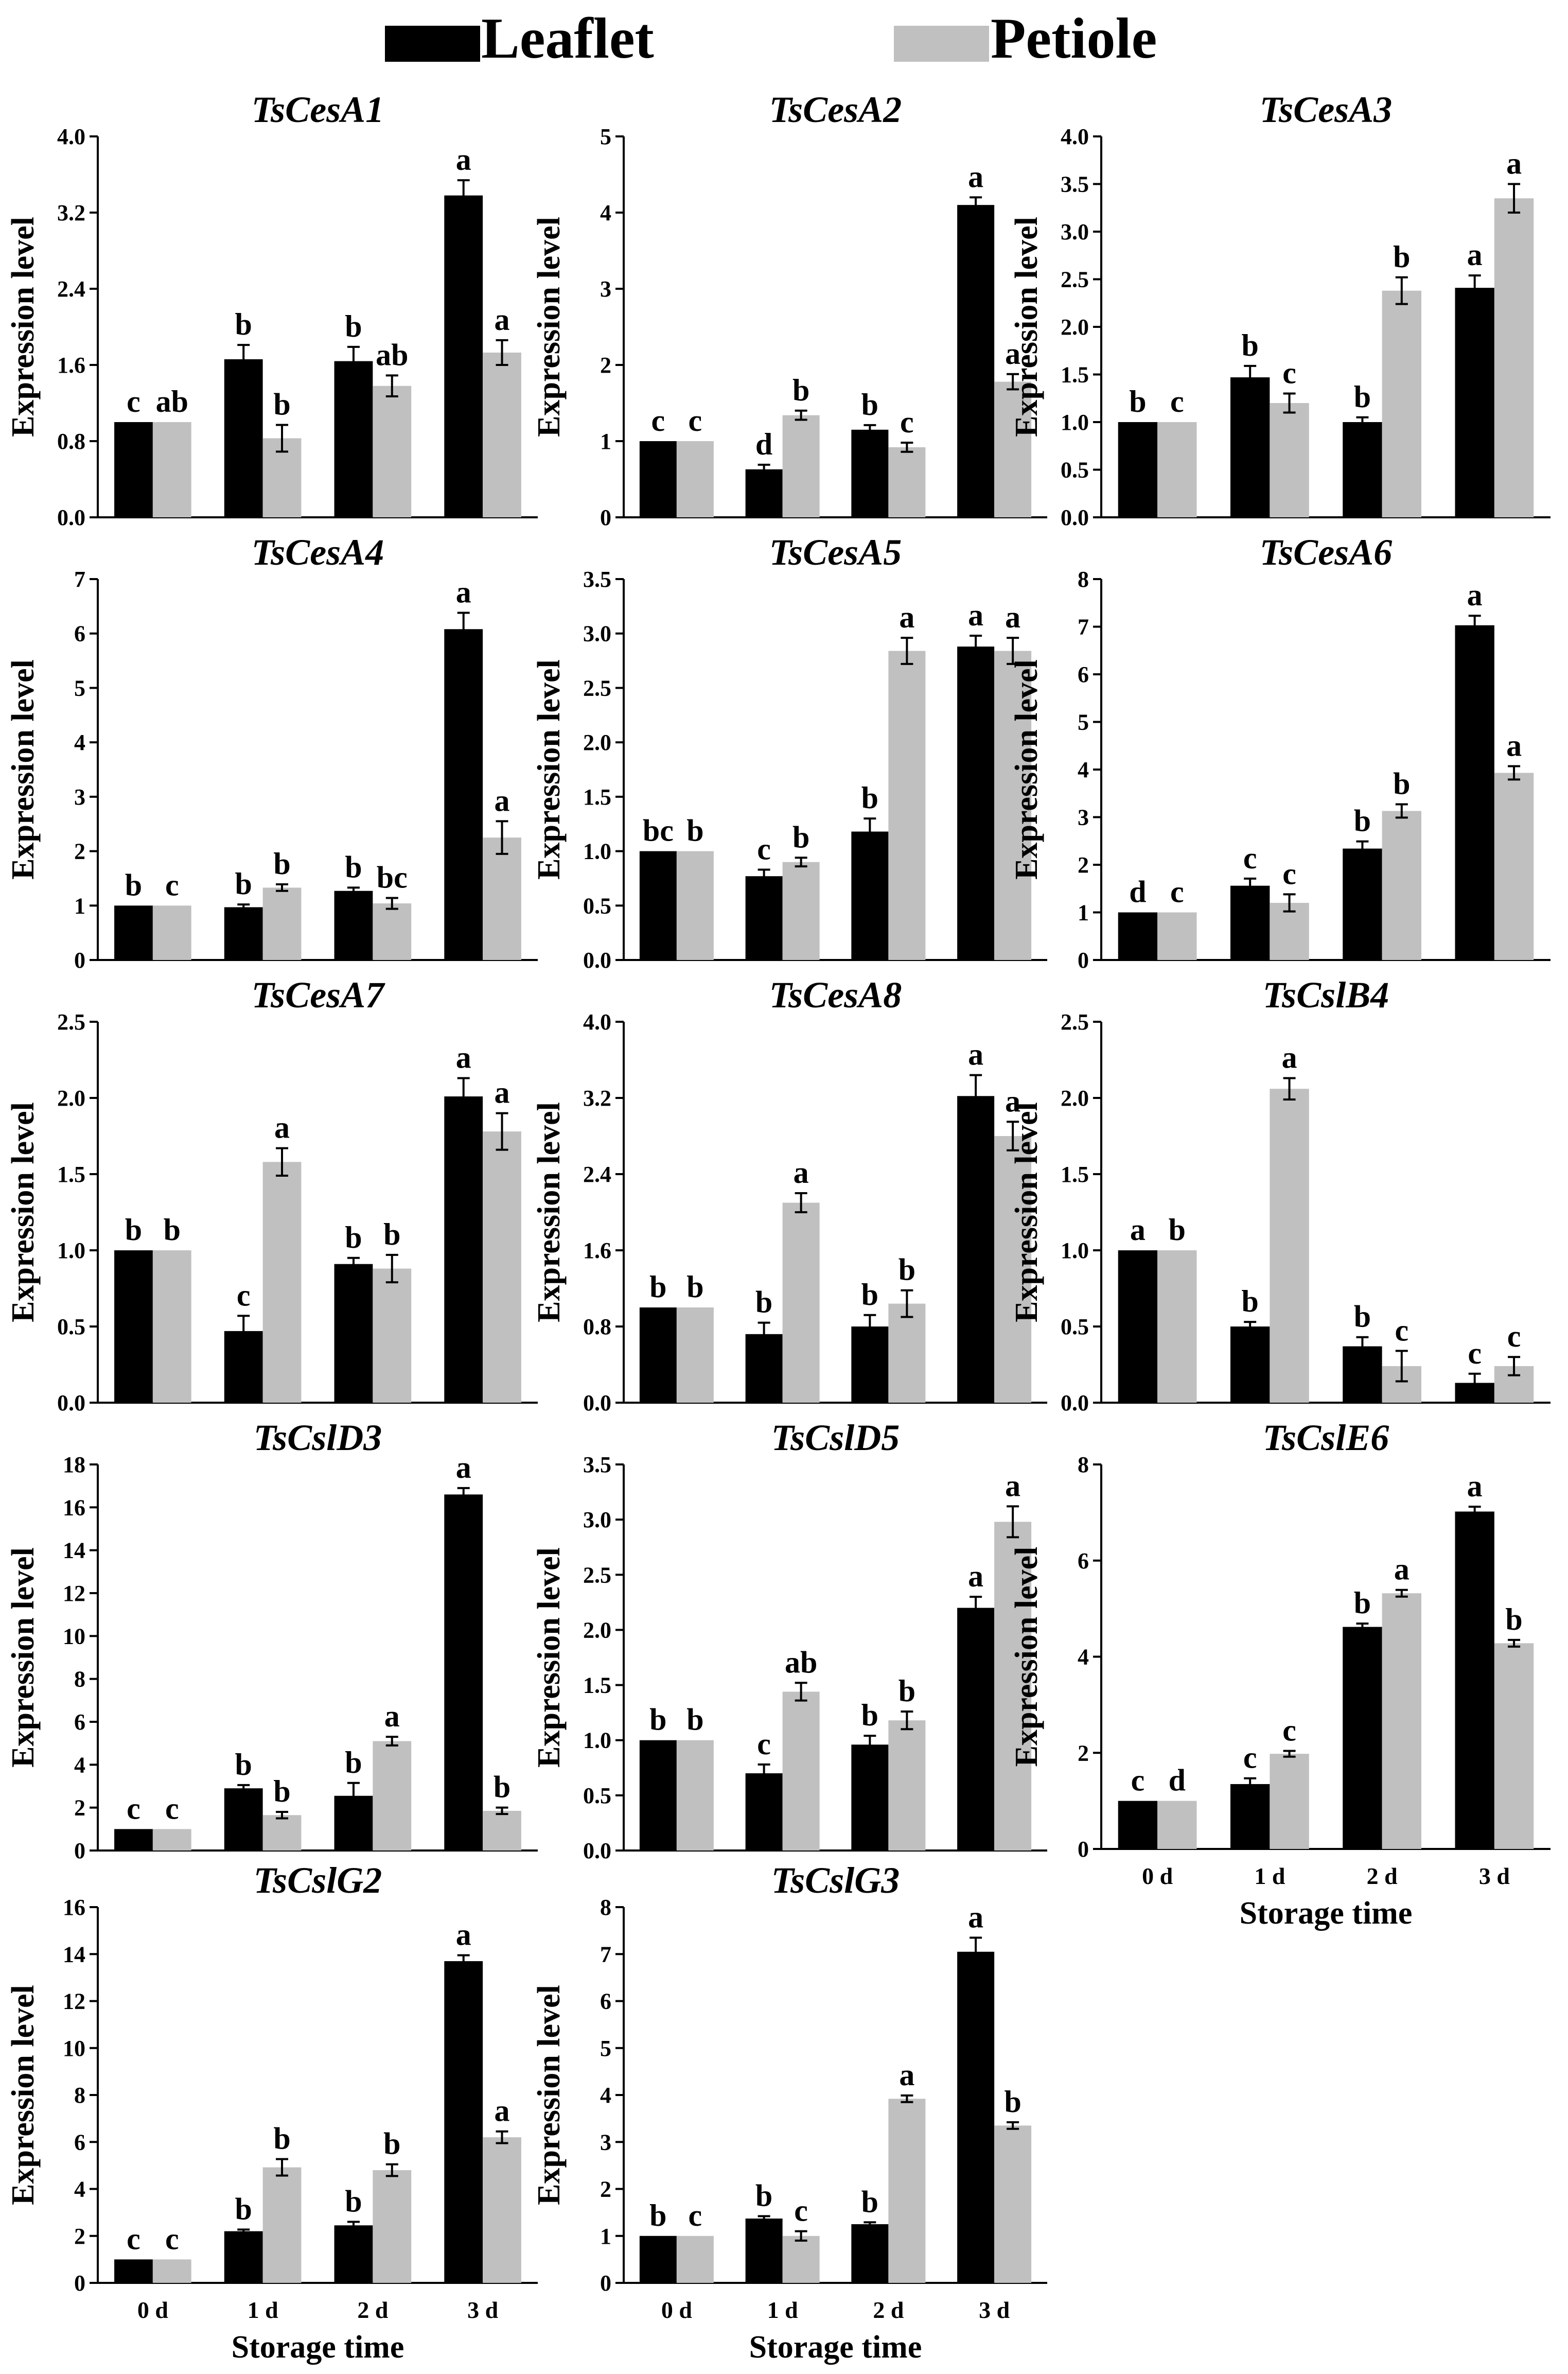 Image resolution: width=1568 pixels, height=2374 pixels. I want to click on chart-title: TsCslD3, so click(318, 1437).